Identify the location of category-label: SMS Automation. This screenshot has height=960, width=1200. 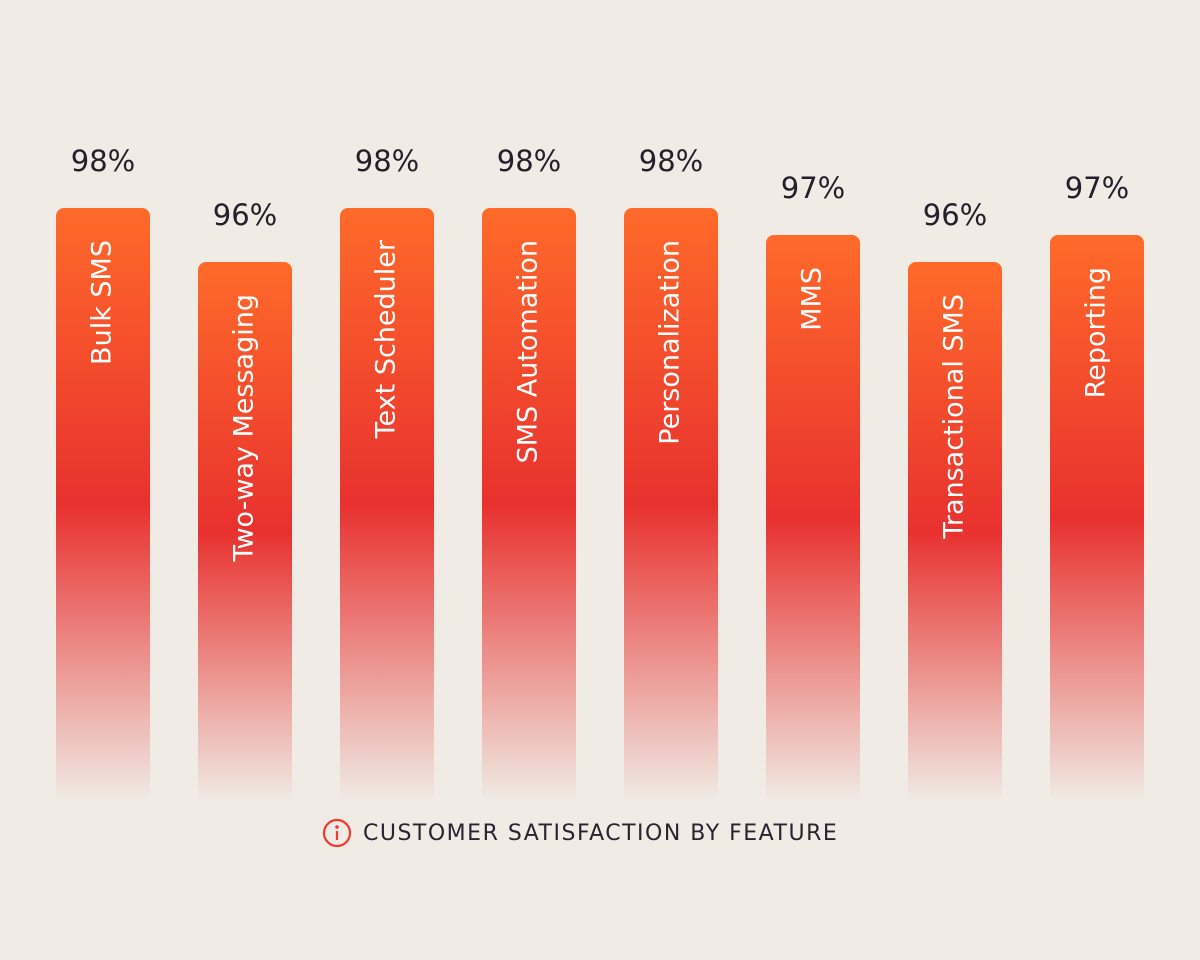
(528, 351).